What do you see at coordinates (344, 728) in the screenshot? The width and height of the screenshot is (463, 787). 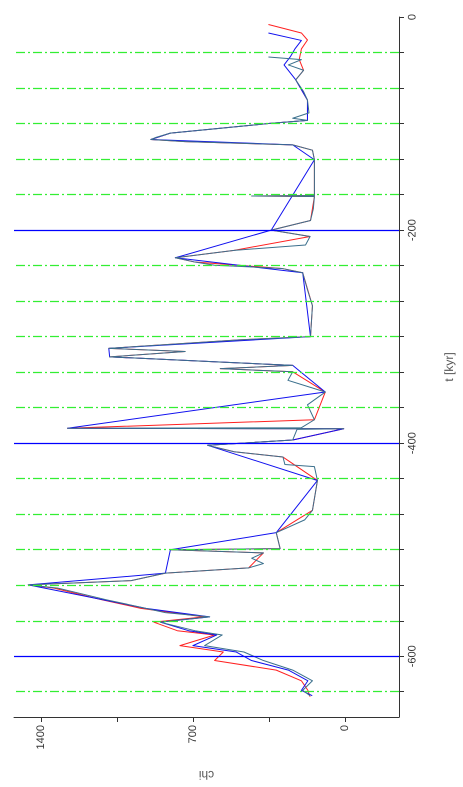 I see `x-tick-label: 0` at bounding box center [344, 728].